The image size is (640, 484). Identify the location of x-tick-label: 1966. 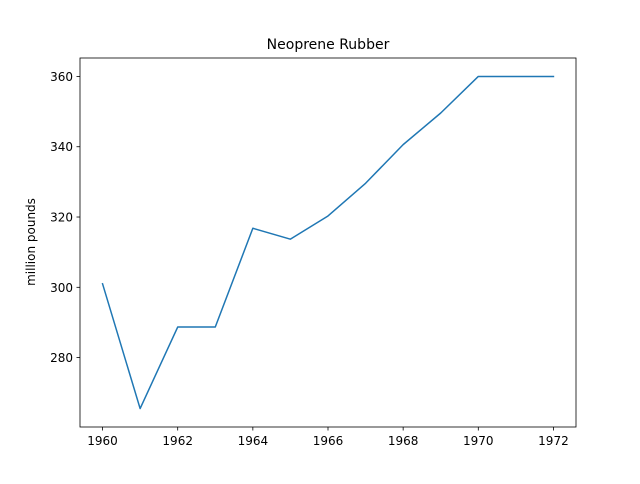
(328, 441).